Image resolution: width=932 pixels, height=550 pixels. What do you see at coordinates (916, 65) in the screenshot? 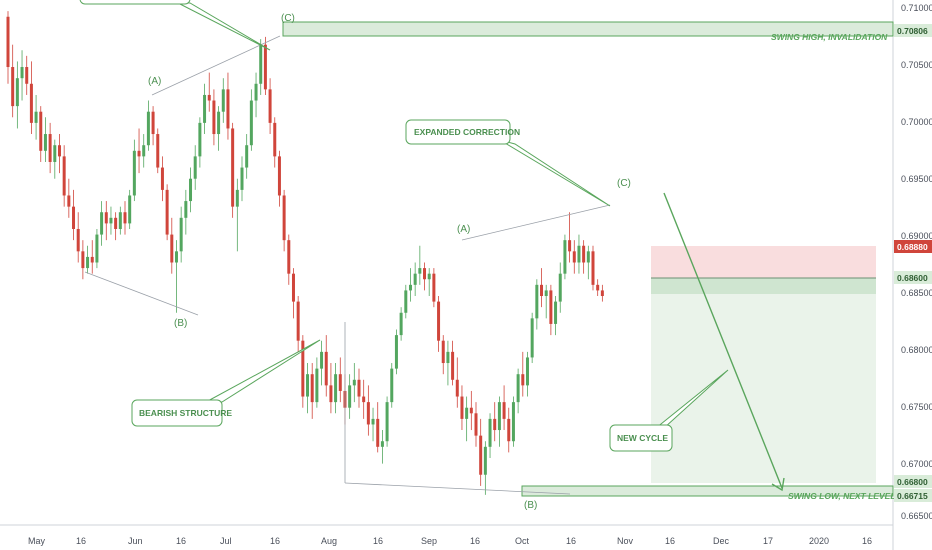
I see `y-tick-label: 0.70500` at bounding box center [916, 65].